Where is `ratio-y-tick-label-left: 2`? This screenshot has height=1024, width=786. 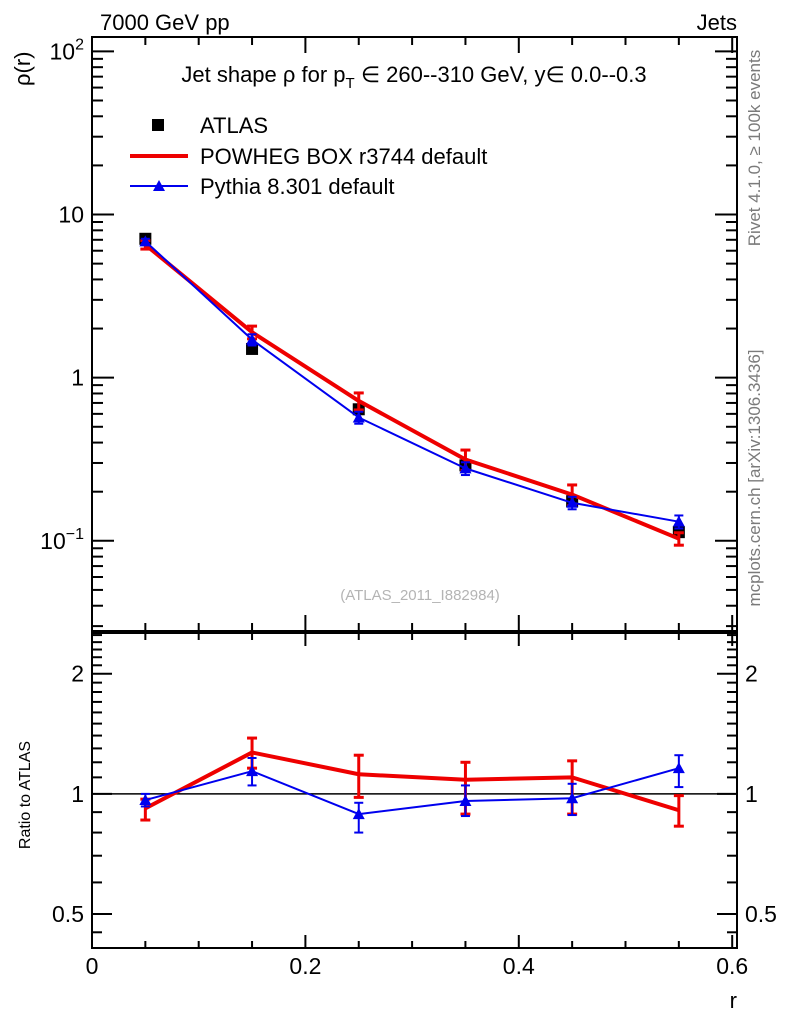
ratio-y-tick-label-left: 2 is located at coordinates (77, 674).